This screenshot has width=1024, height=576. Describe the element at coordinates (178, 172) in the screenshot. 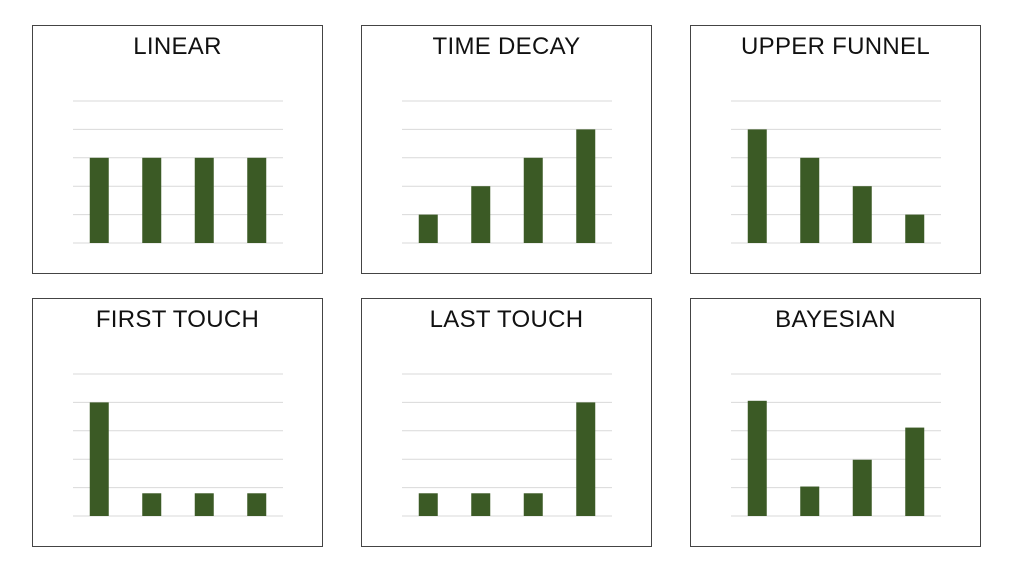

I see `bar-chart-linear` at that location.